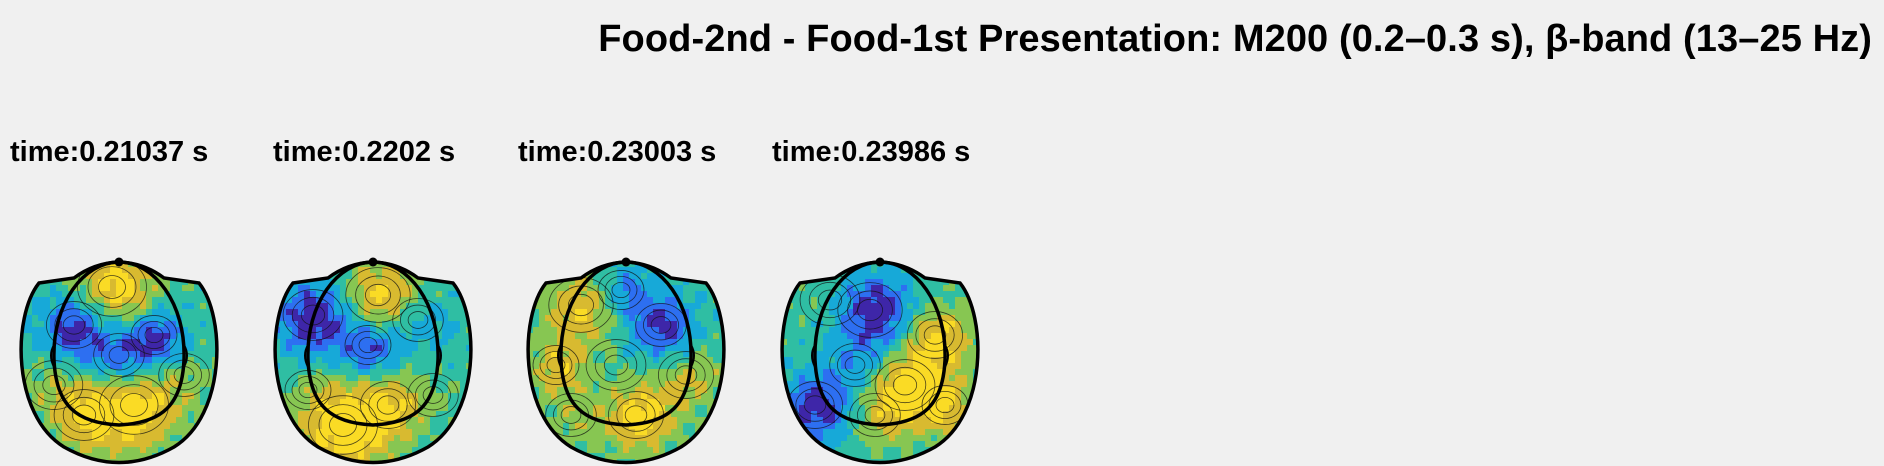 Image resolution: width=1884 pixels, height=466 pixels. I want to click on panel-3-topoplot-svg, so click(626, 361).